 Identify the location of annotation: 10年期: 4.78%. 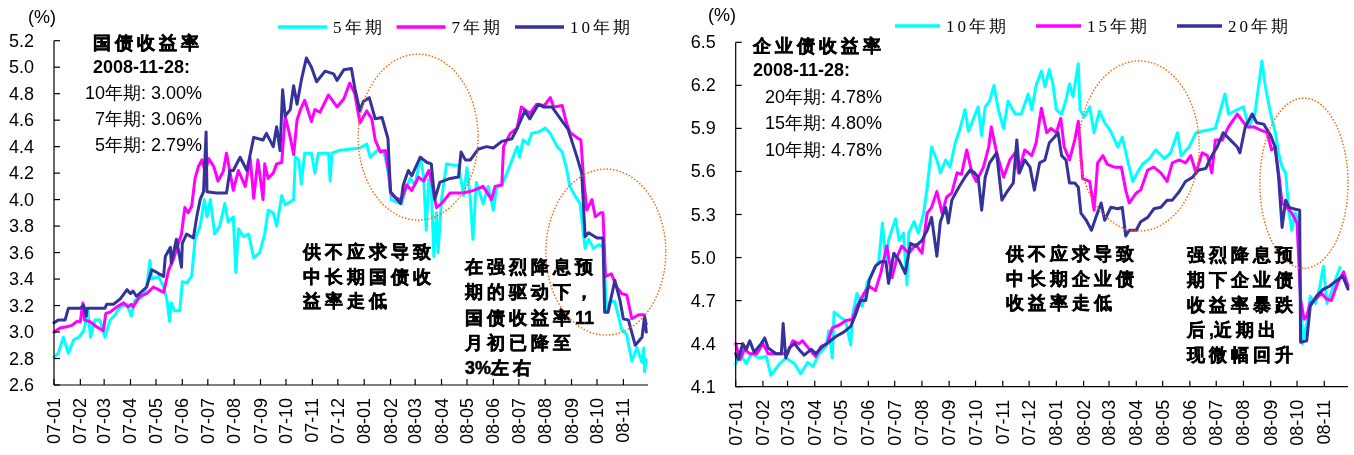
(823, 150).